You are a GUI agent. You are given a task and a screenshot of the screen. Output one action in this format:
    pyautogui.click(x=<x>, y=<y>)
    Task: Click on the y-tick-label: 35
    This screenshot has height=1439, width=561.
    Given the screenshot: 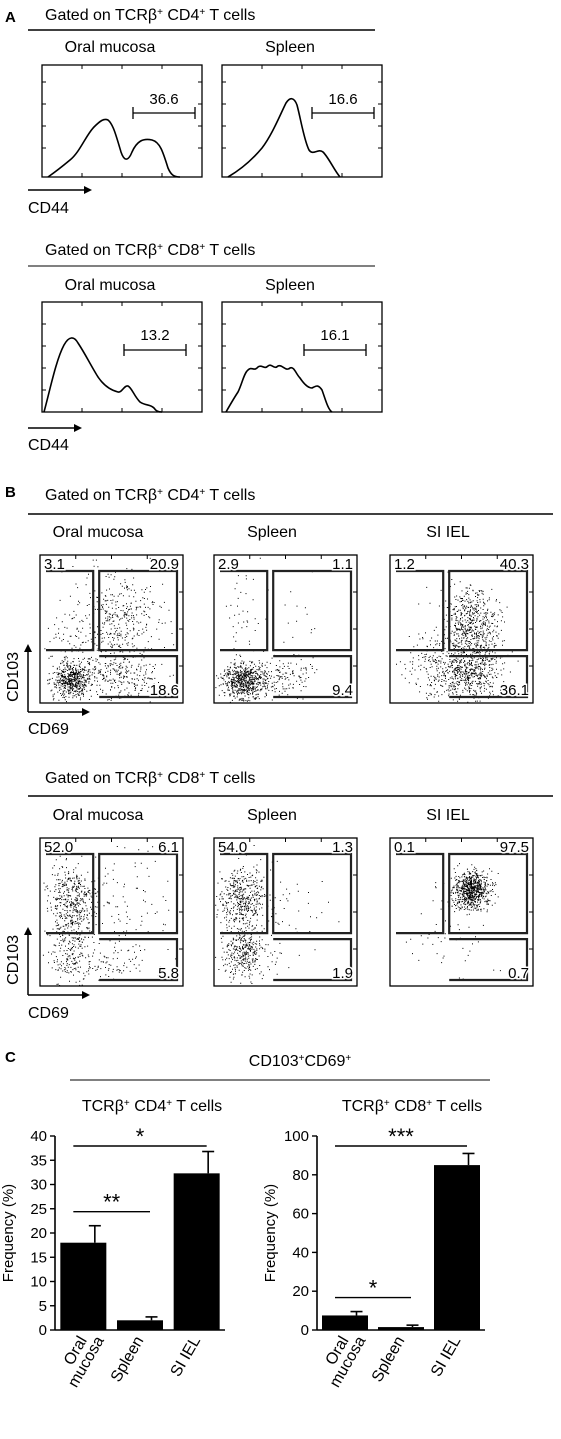 What is the action you would take?
    pyautogui.click(x=38, y=1160)
    